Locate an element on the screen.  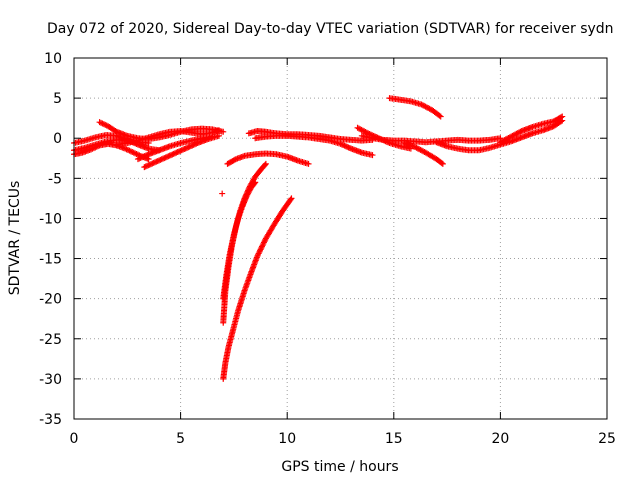
series-arc-e is located at coordinates (167, 137).